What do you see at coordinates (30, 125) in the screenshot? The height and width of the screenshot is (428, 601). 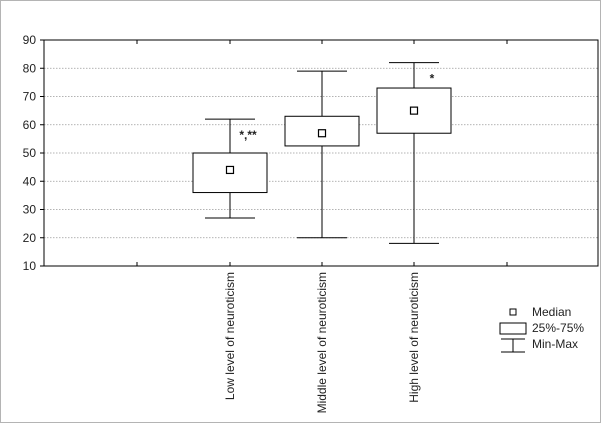 I see `y-tick-label: 60` at bounding box center [30, 125].